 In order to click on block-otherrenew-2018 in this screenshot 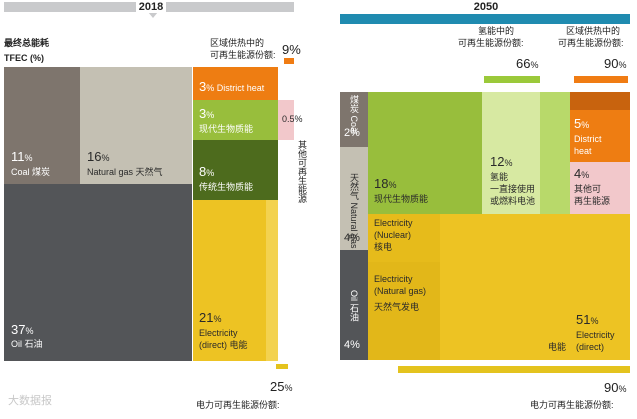, I will do `click(286, 120)`.